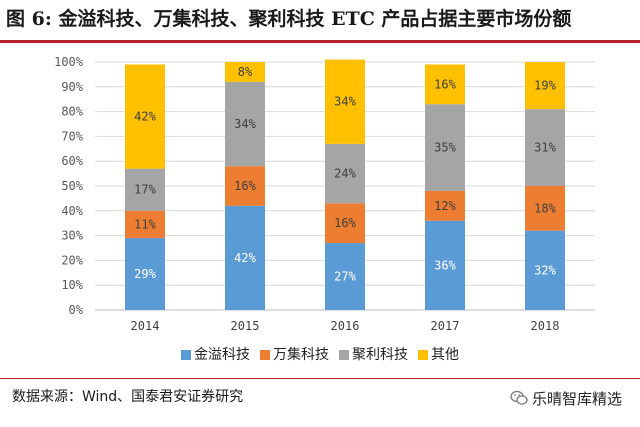  I want to click on data-label: 31%, so click(545, 148).